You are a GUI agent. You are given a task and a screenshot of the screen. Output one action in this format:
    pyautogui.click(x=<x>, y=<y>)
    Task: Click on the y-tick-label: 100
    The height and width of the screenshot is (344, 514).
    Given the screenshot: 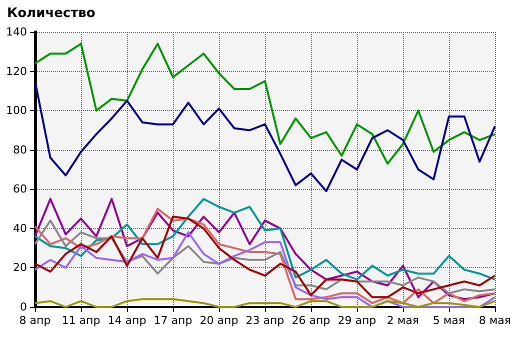 What is the action you would take?
    pyautogui.click(x=16, y=111)
    